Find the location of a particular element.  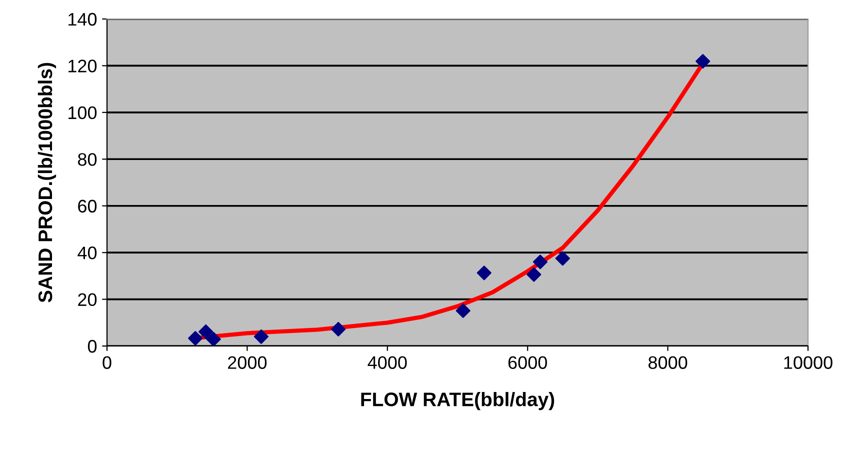

y-tick-label: 140 is located at coordinates (82, 19).